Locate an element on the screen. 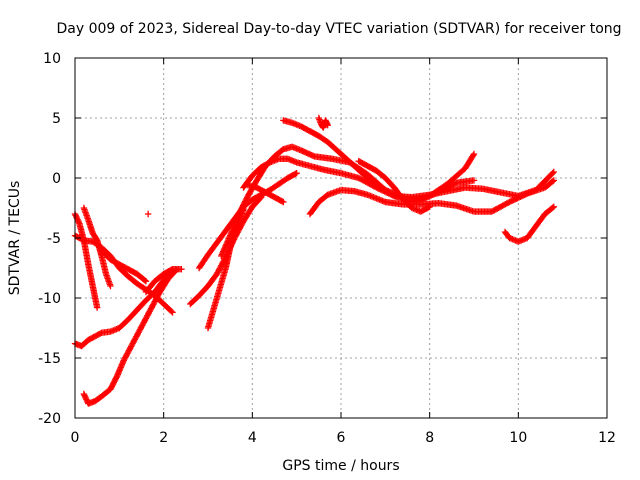 This screenshot has width=640, height=480. y-tick-label: -15 is located at coordinates (49, 359).